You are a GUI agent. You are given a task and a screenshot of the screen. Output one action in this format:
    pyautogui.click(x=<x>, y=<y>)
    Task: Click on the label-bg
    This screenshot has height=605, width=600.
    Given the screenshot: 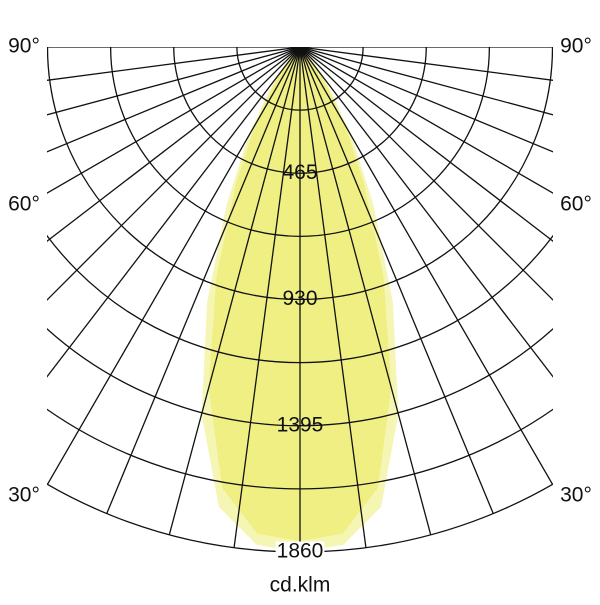 What is the action you would take?
    pyautogui.click(x=300, y=551)
    